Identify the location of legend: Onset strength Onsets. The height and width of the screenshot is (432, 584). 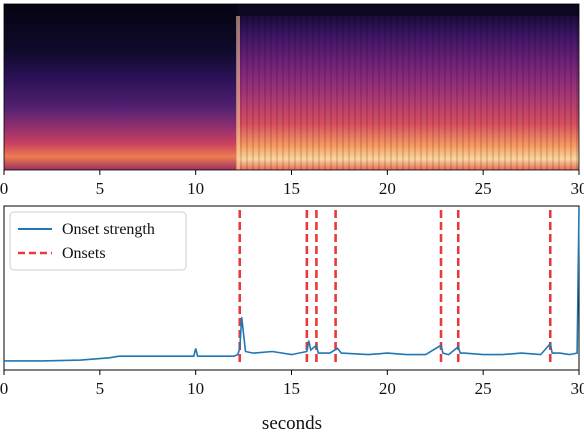
(98, 241).